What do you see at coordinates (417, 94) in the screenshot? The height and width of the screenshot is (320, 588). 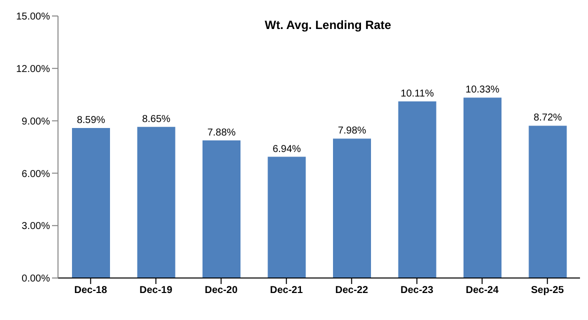 I see `data-label: 10.11%` at bounding box center [417, 94].